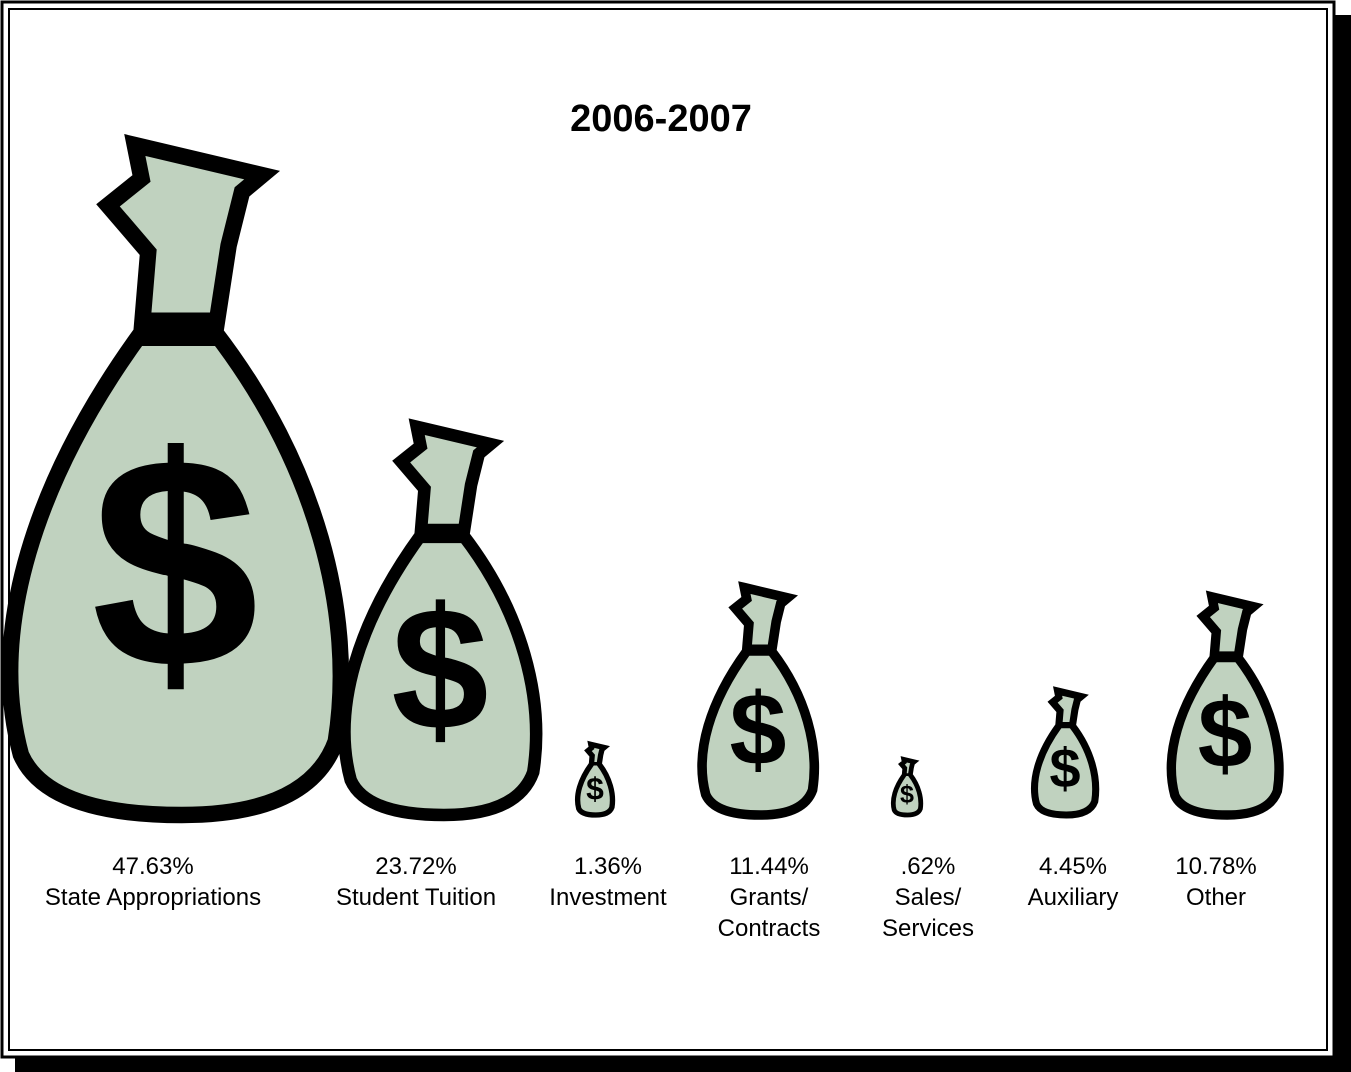 The image size is (1351, 1072). Describe the element at coordinates (1073, 897) in the screenshot. I see `category-label: Auxiliary` at that location.